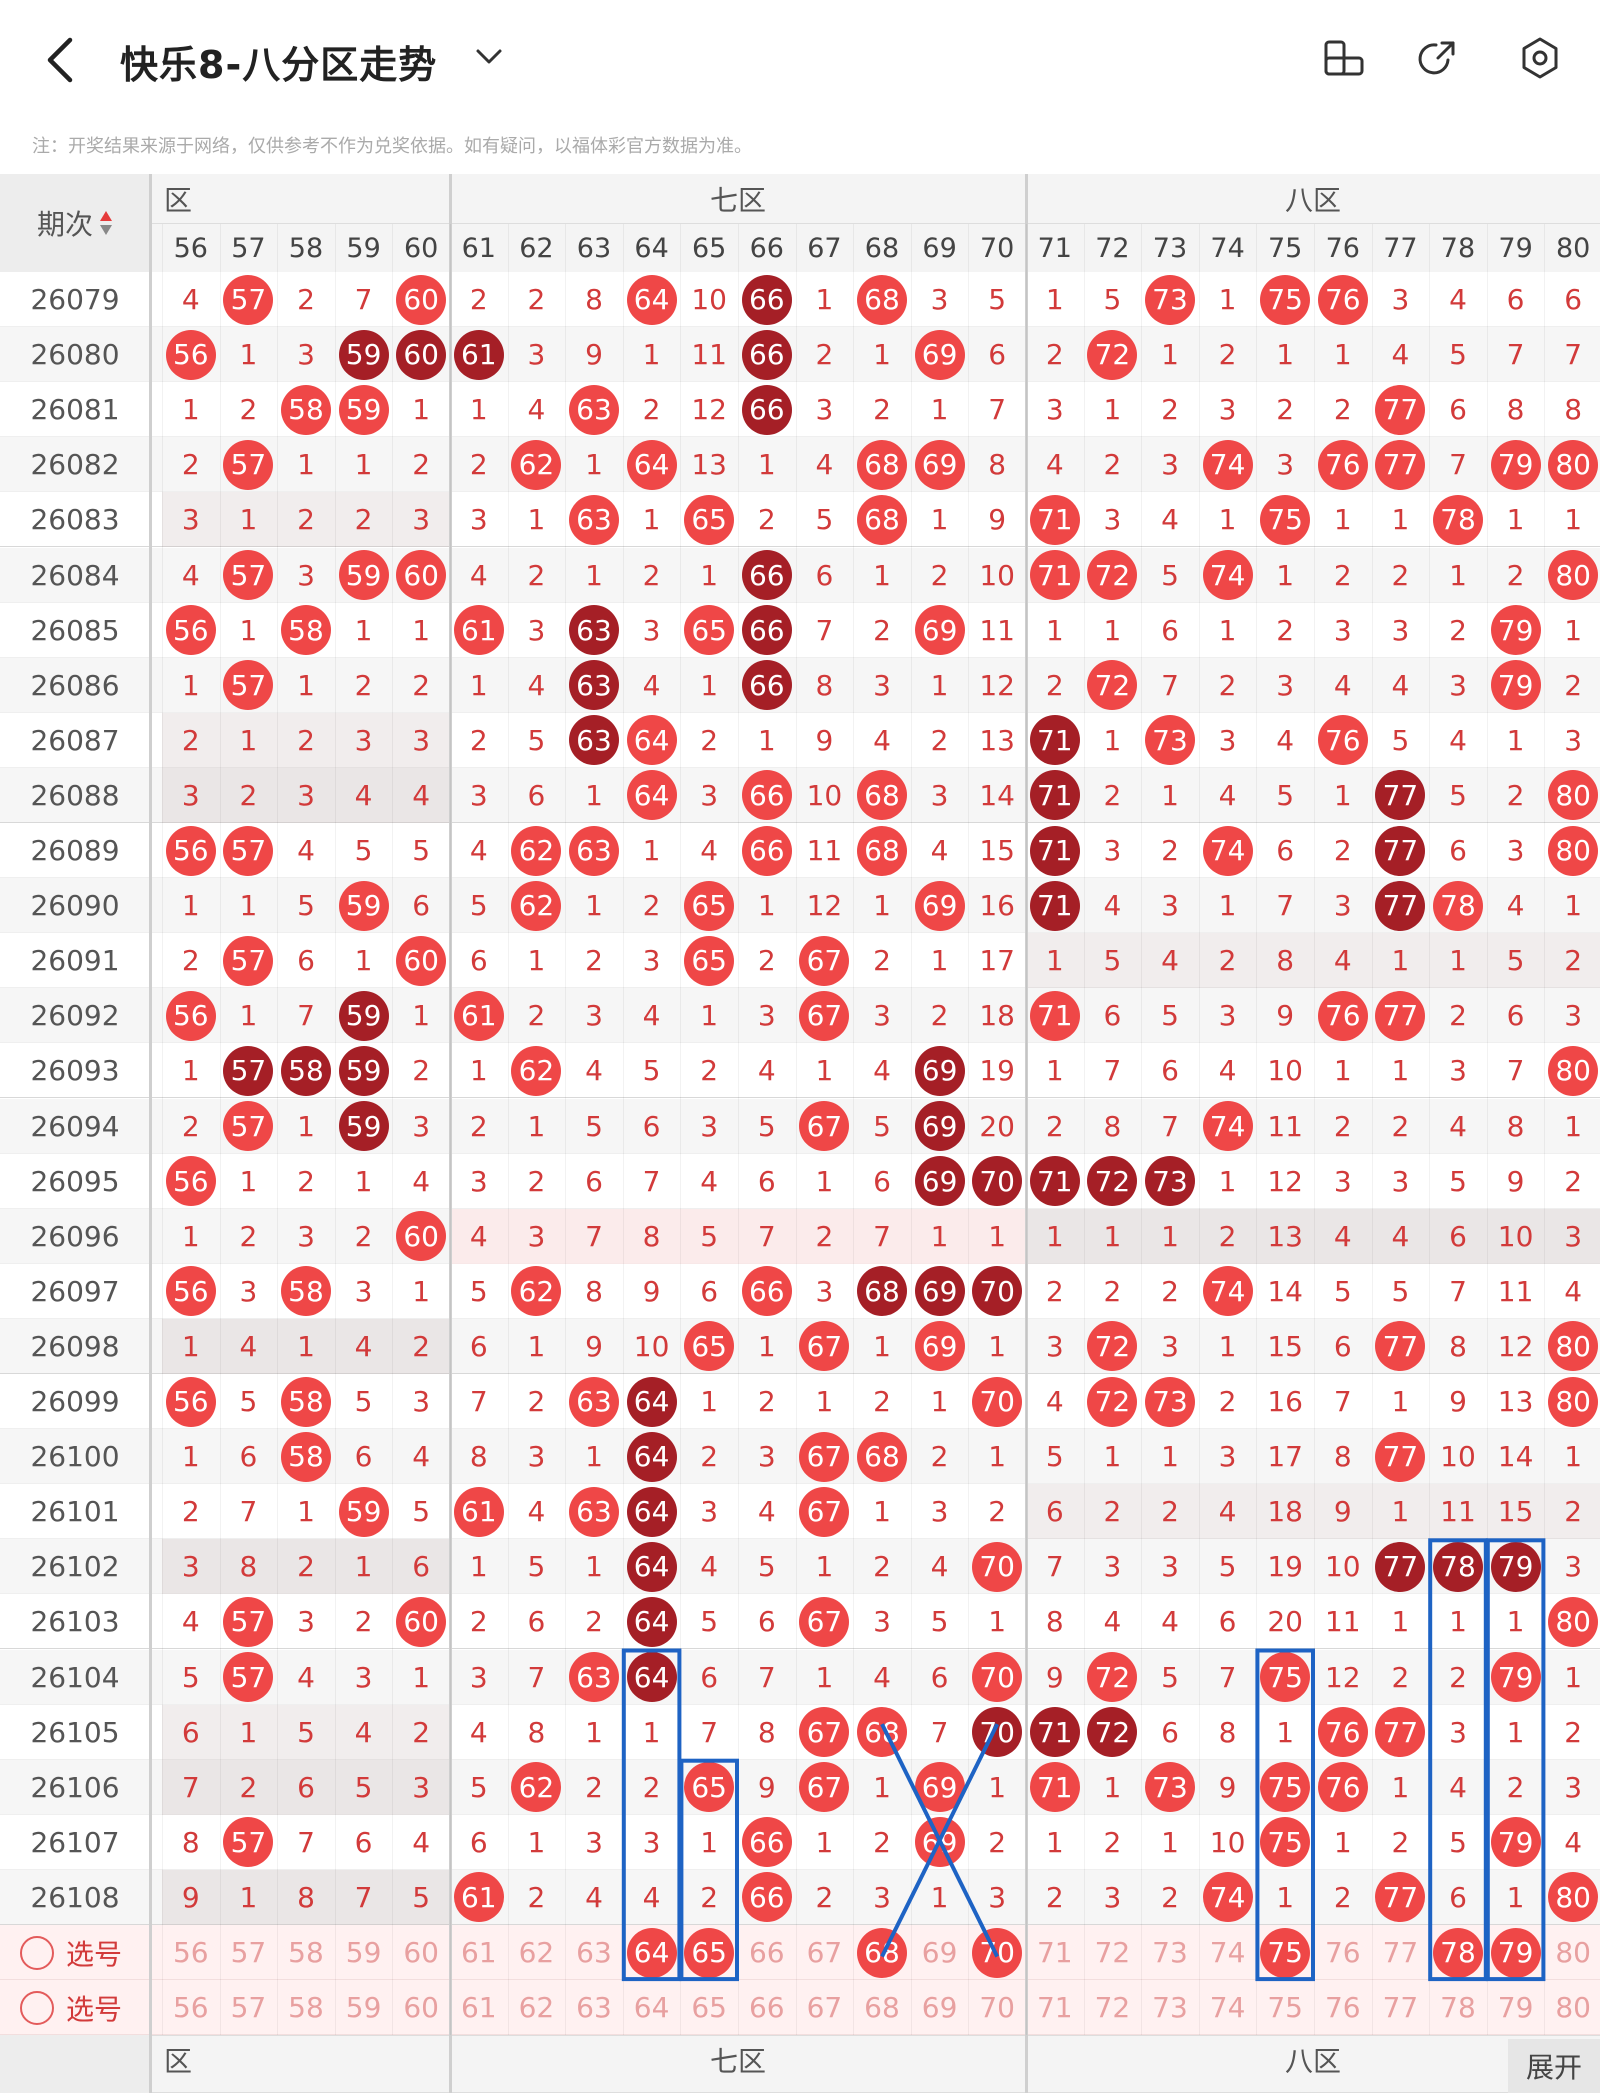 The width and height of the screenshot is (1600, 2093). I want to click on select-number: 79, so click(1515, 2008).